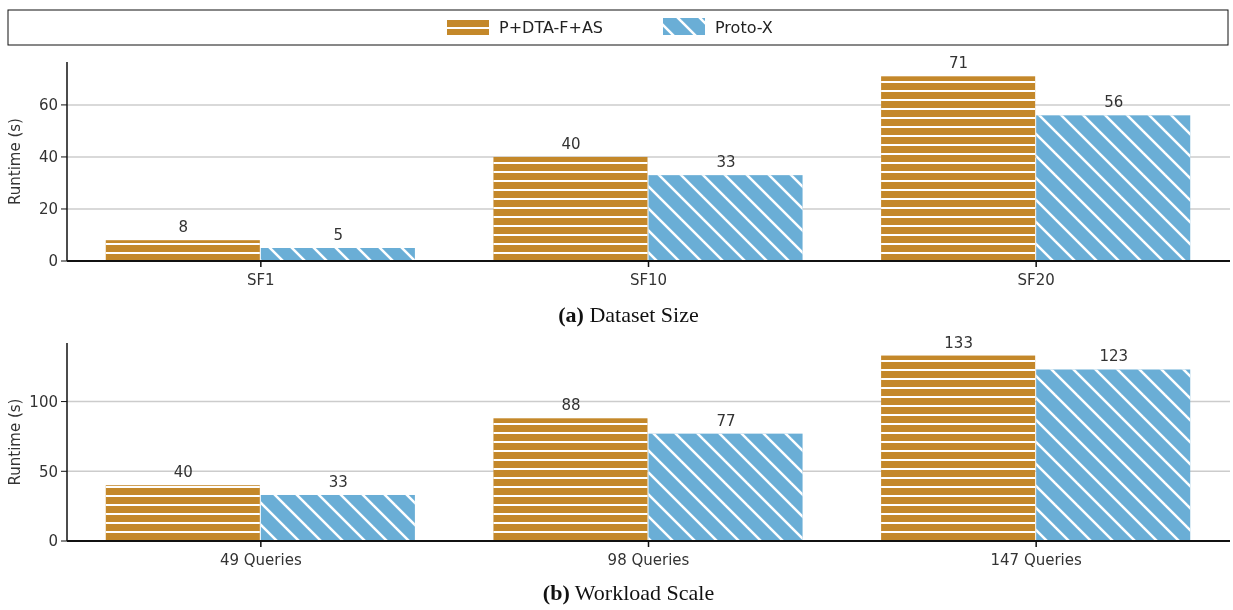 The image size is (1233, 610). Describe the element at coordinates (551, 27) in the screenshot. I see `legend-label: P+DTA-F+AS` at that location.